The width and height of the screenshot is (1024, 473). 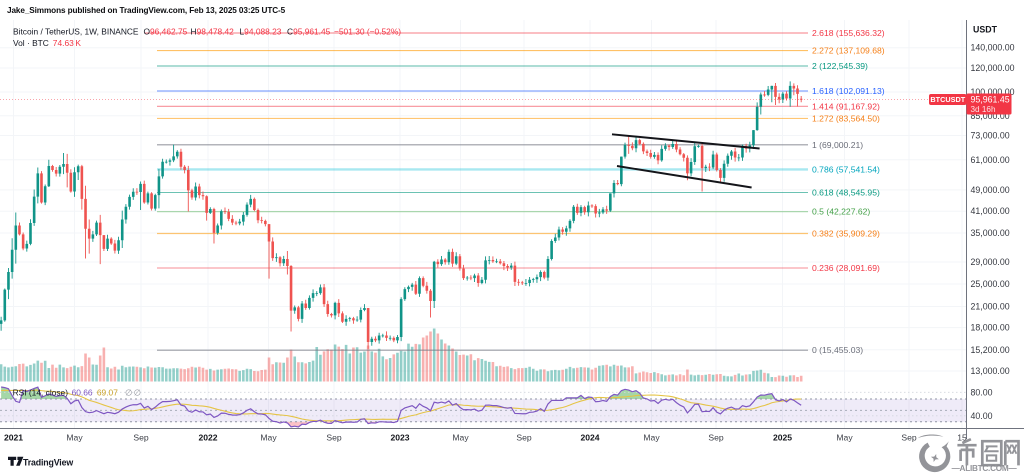 I want to click on svg-text: 0.618 (48,545.95), so click(x=846, y=193).